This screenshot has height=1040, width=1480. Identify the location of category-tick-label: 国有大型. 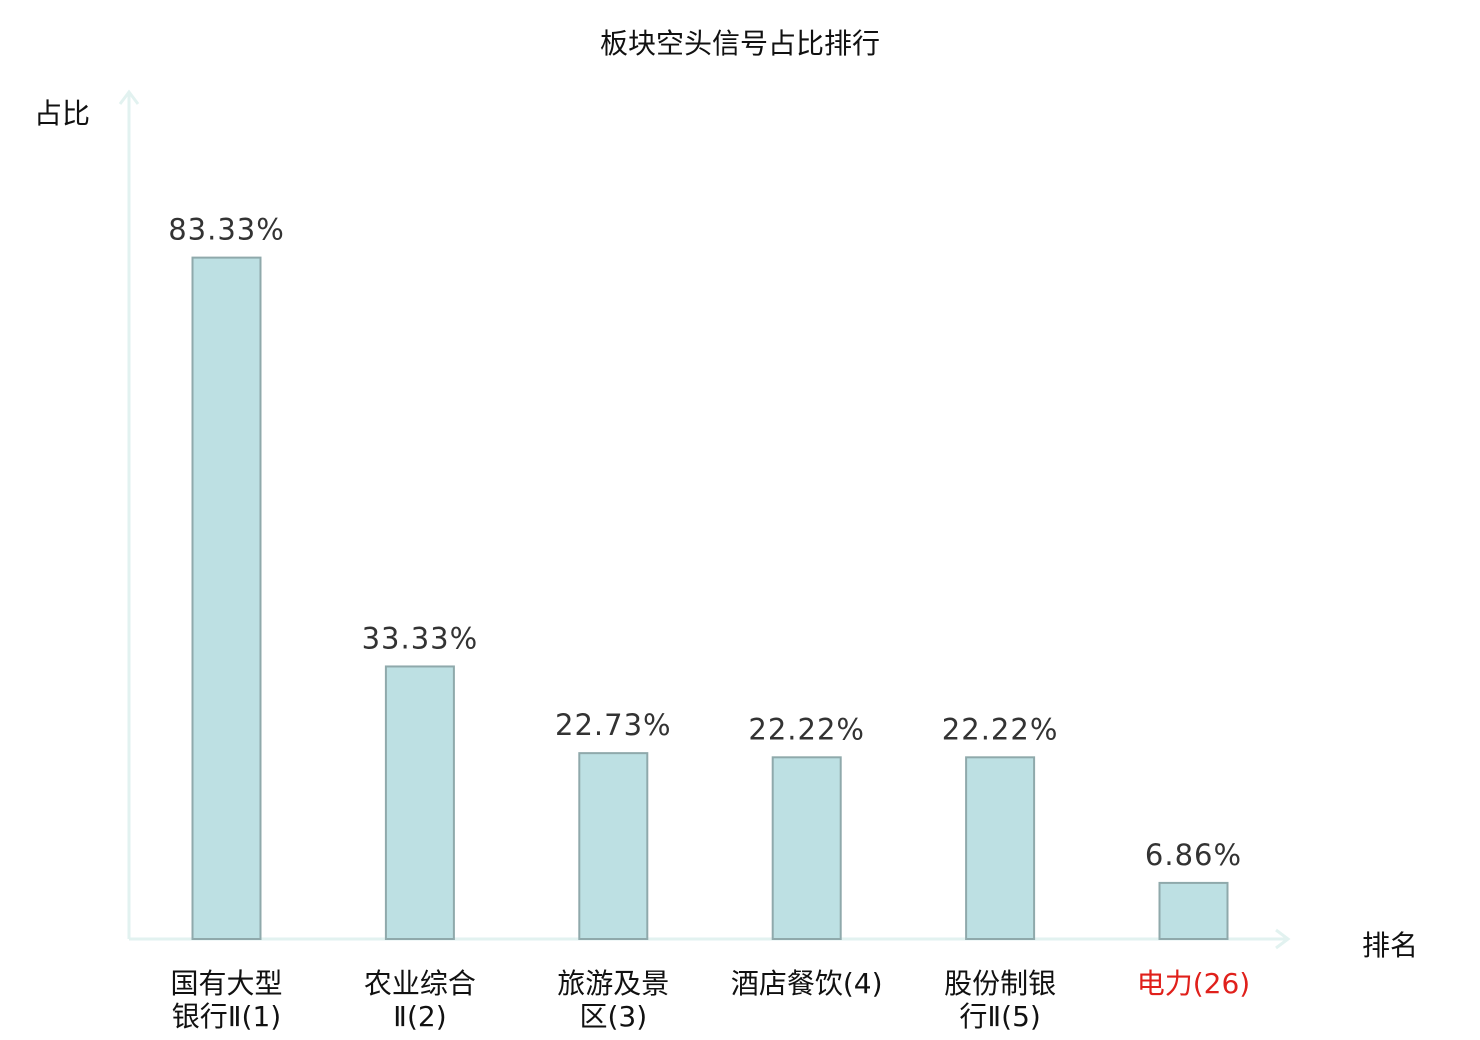
(226, 983).